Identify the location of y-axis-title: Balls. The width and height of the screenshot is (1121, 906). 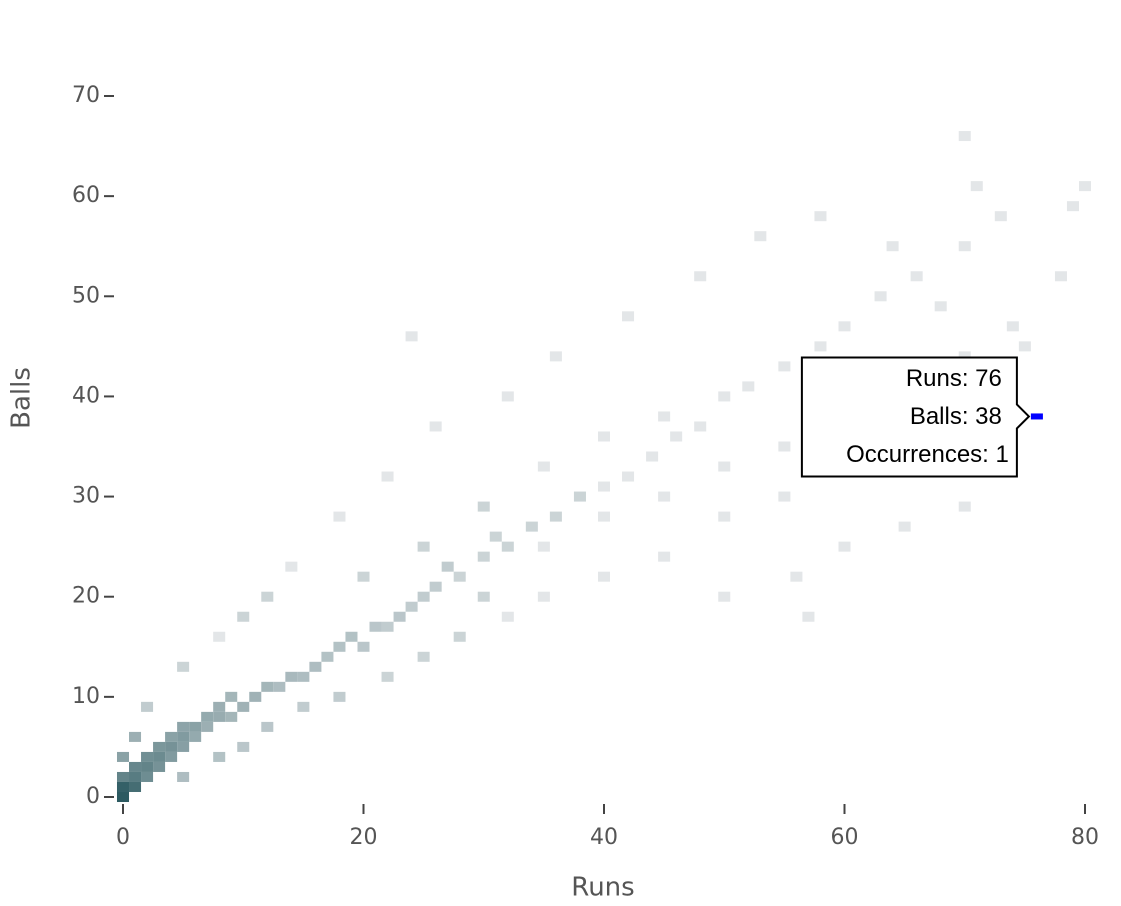
(22, 398).